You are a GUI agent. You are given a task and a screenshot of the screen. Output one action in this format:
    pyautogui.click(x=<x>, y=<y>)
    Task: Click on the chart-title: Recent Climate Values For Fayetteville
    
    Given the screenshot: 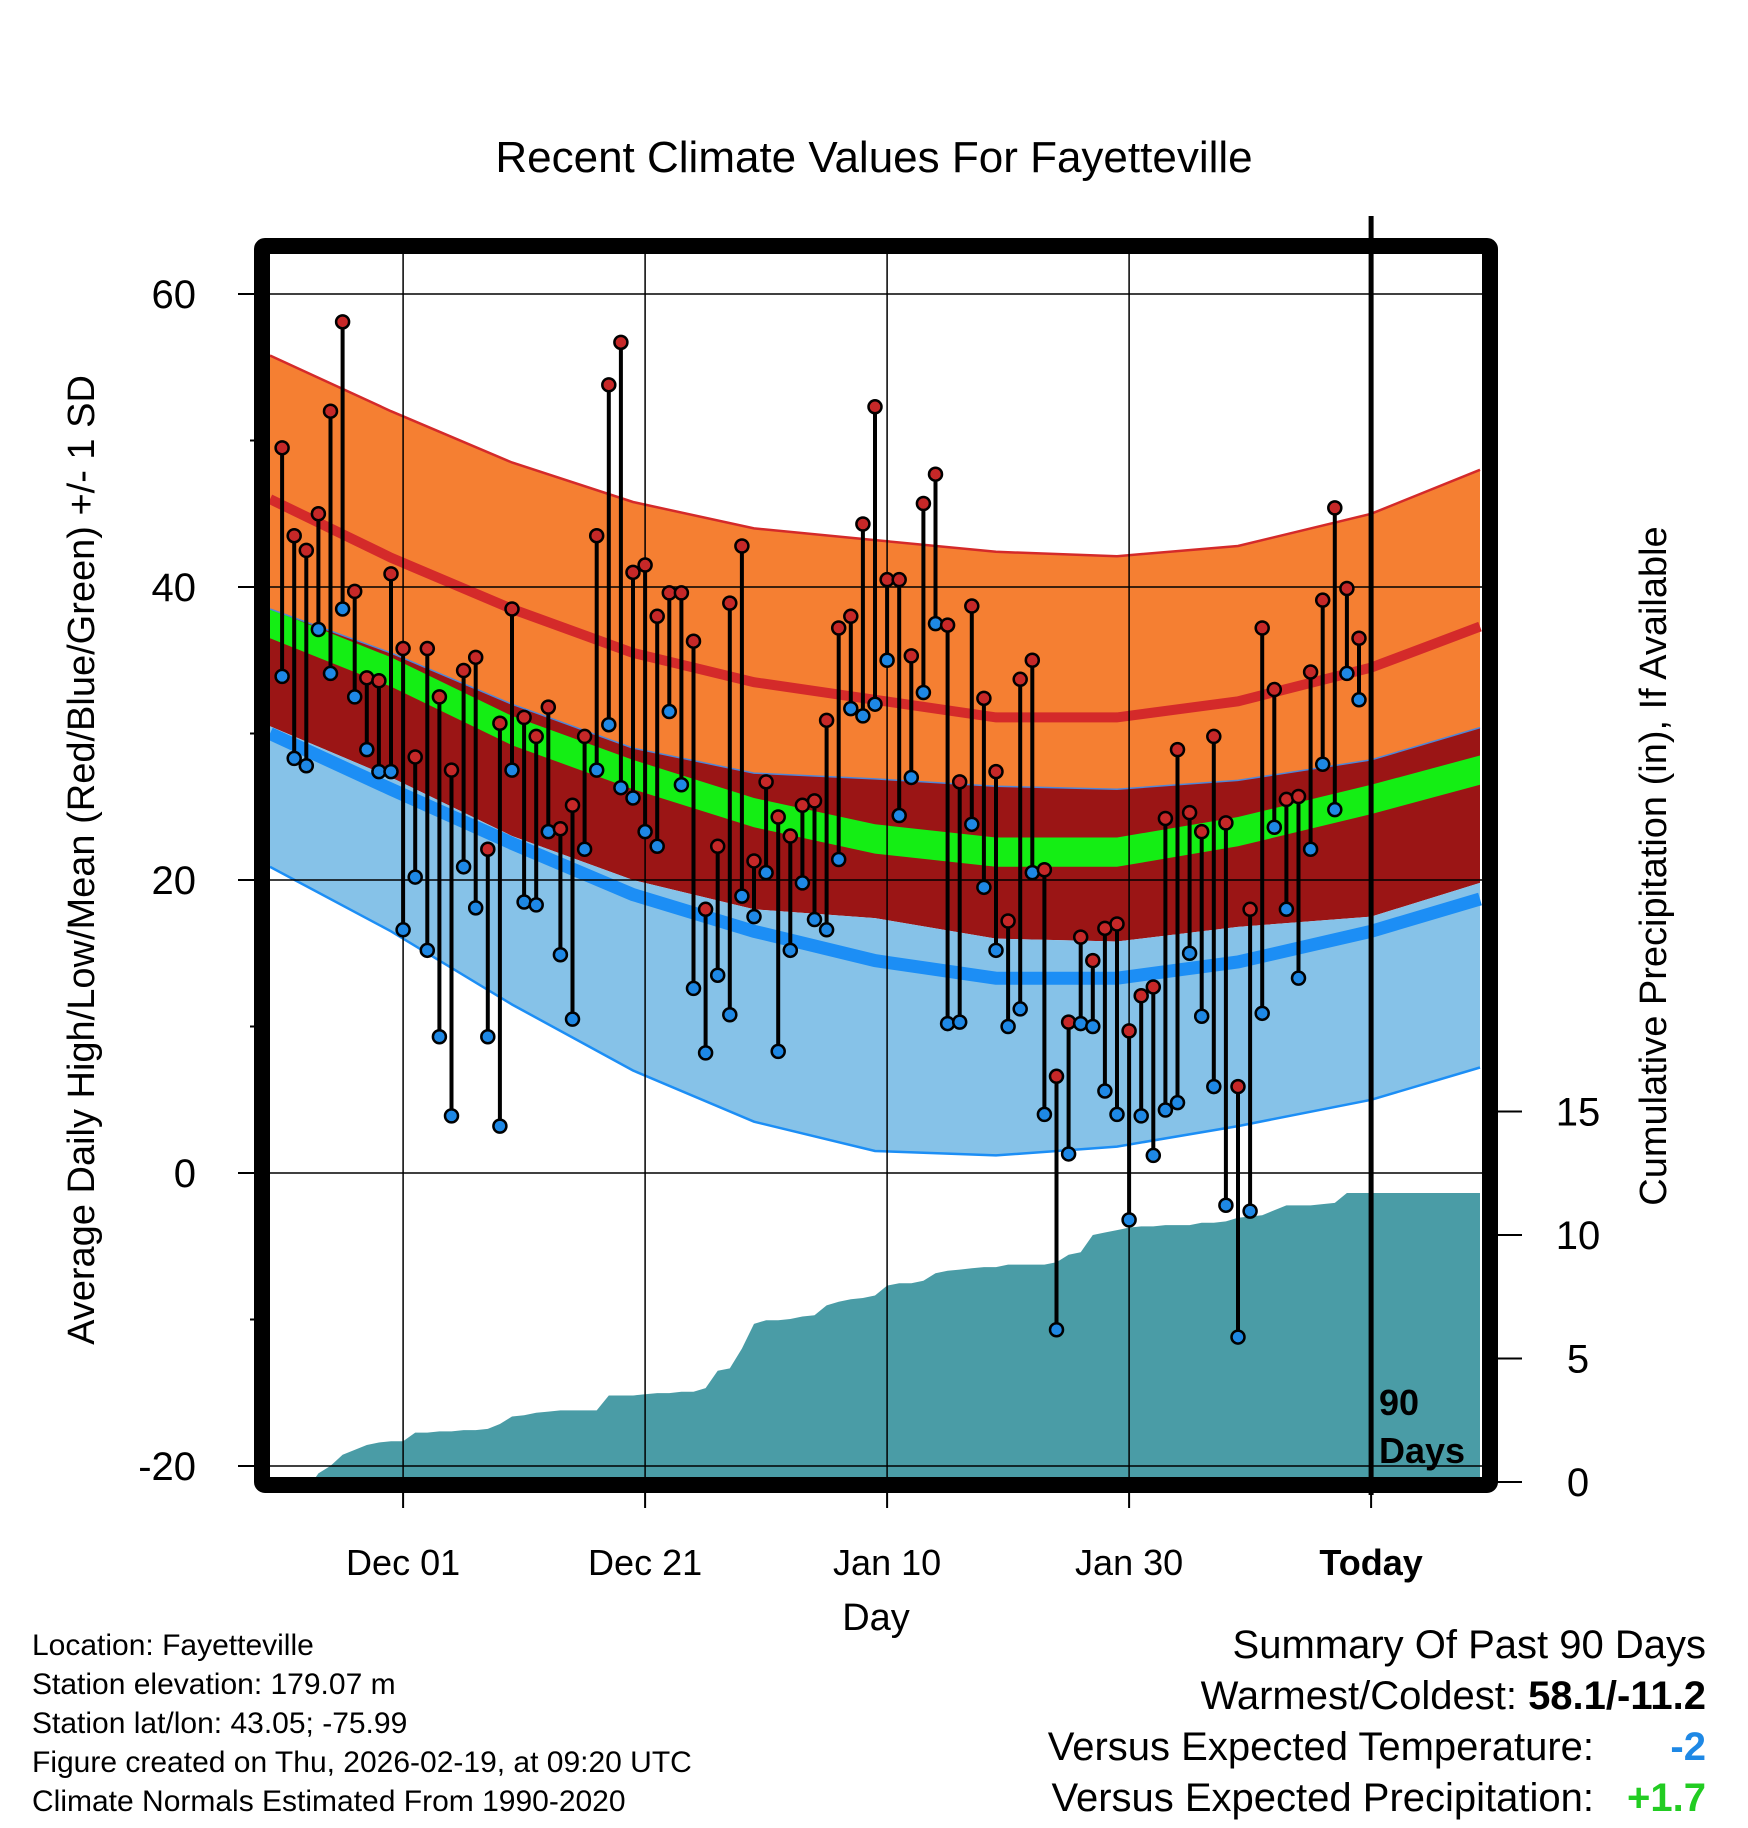 What is the action you would take?
    pyautogui.click(x=873, y=157)
    